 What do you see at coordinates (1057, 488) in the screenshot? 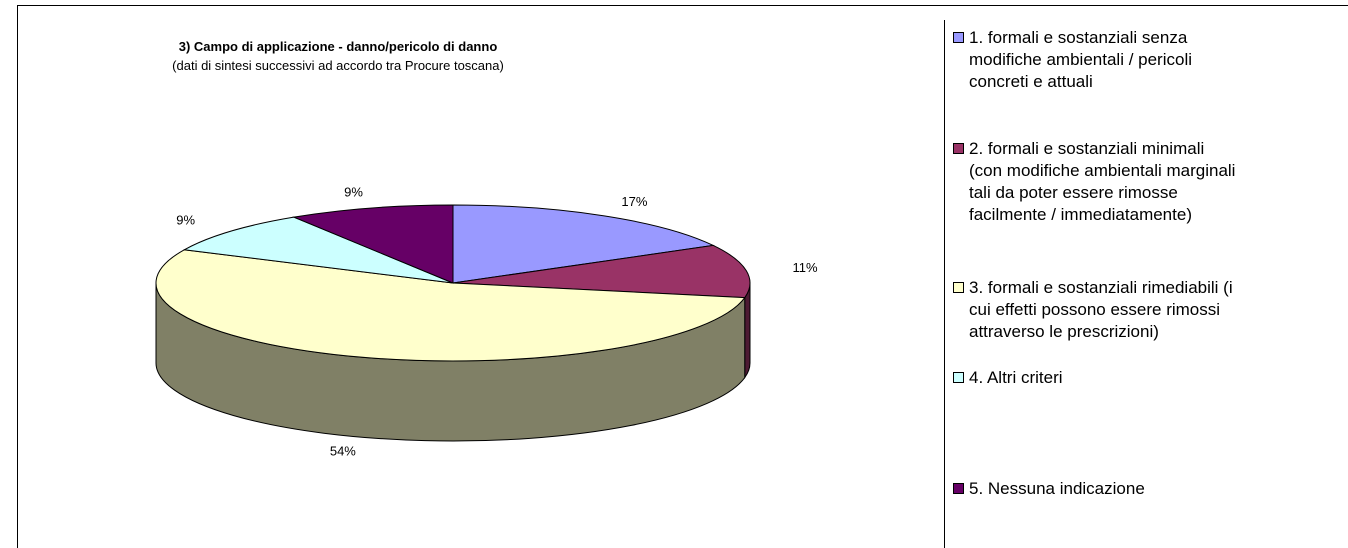
I see `legend-label: 5. Nessuna indicazione` at bounding box center [1057, 488].